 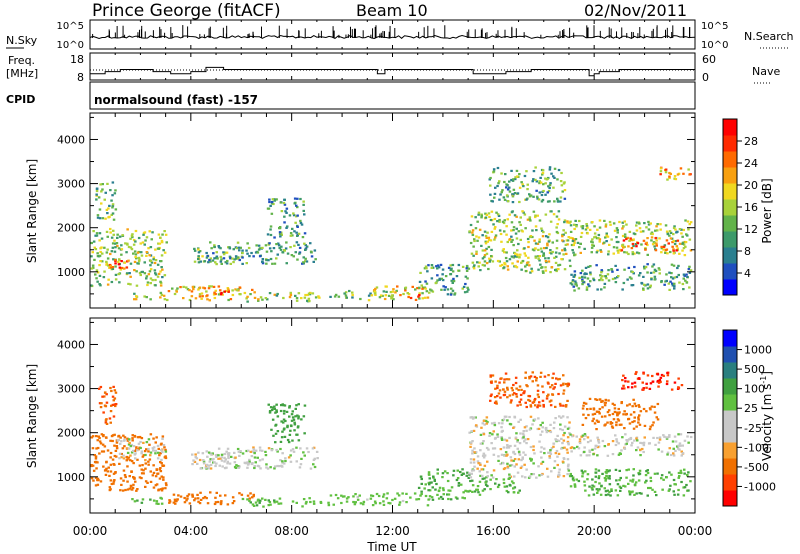 What do you see at coordinates (21, 60) in the screenshot?
I see `freq-label: Freq.` at bounding box center [21, 60].